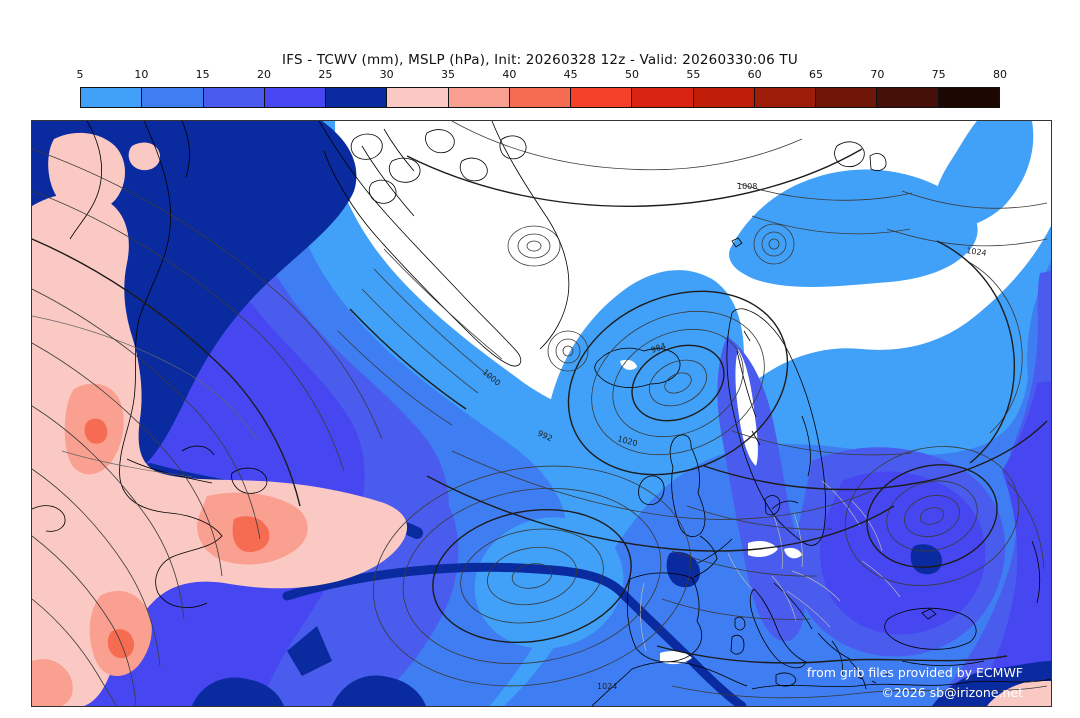 The height and width of the screenshot is (718, 1080). I want to click on colorbar-tick: 65, so click(816, 74).